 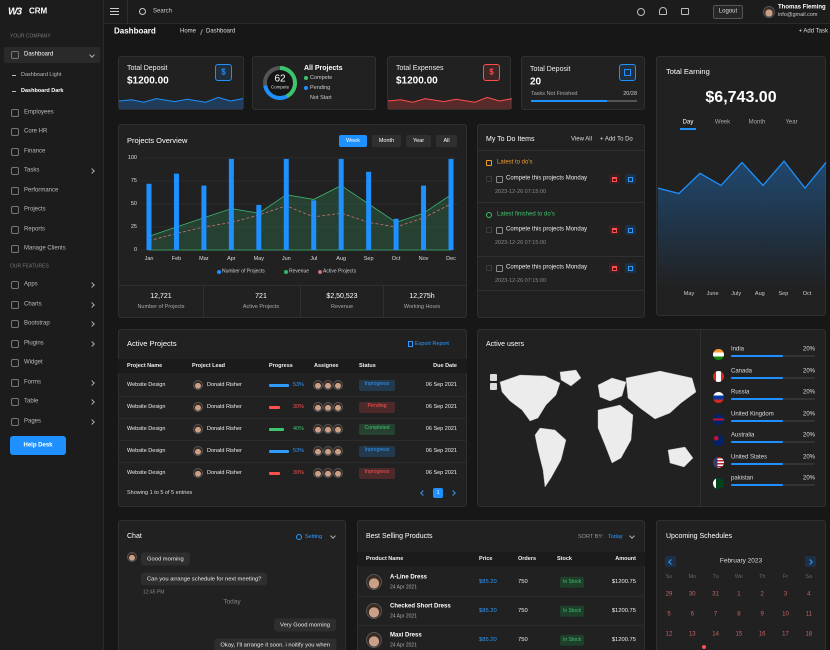 I want to click on page-button, so click(x=438, y=493).